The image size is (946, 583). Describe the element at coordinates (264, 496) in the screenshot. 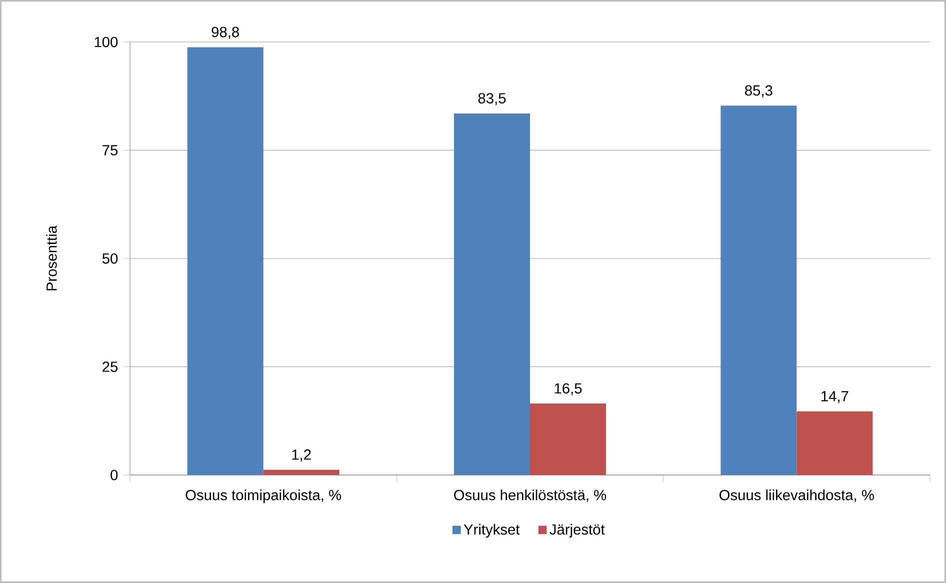

I see `x-tick-label: Osuus toimipaikoista, %` at that location.